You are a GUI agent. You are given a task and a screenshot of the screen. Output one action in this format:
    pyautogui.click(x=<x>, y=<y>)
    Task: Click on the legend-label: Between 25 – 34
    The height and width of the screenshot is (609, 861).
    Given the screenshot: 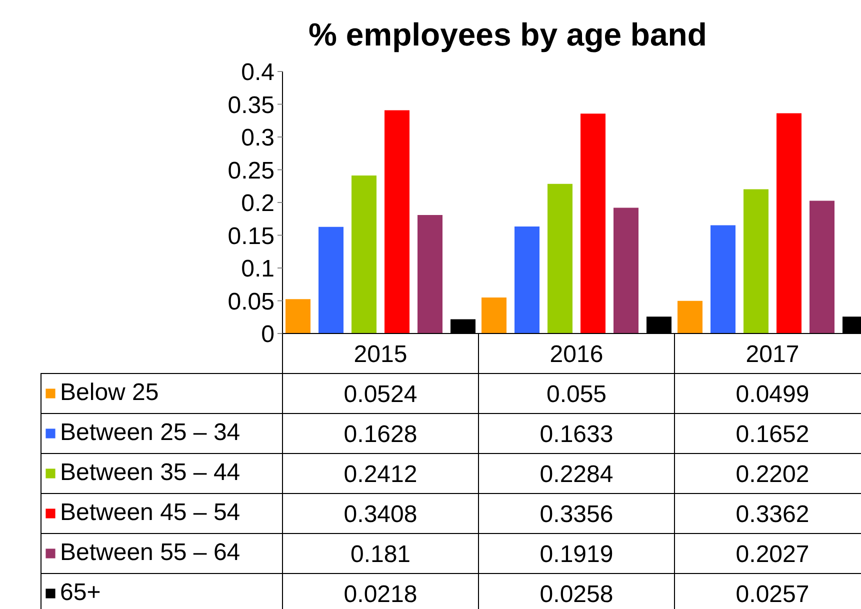 What is the action you would take?
    pyautogui.click(x=150, y=433)
    